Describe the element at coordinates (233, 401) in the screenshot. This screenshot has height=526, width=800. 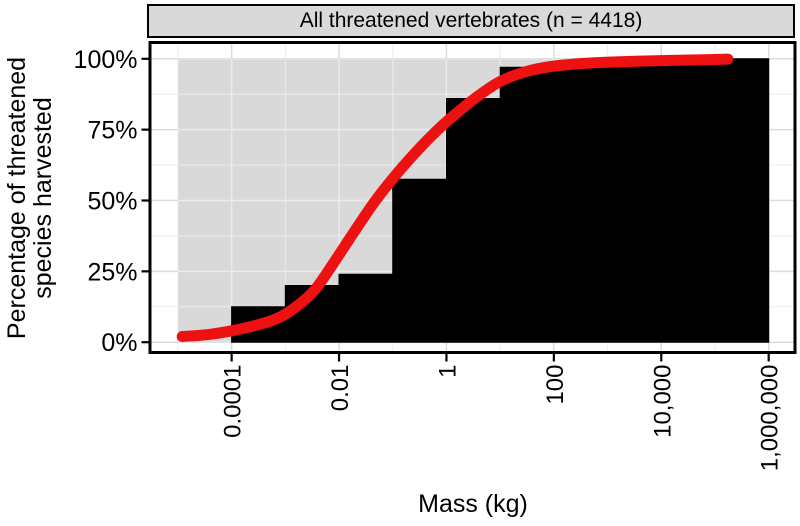
I see `x-tick-label: 0.0001` at that location.